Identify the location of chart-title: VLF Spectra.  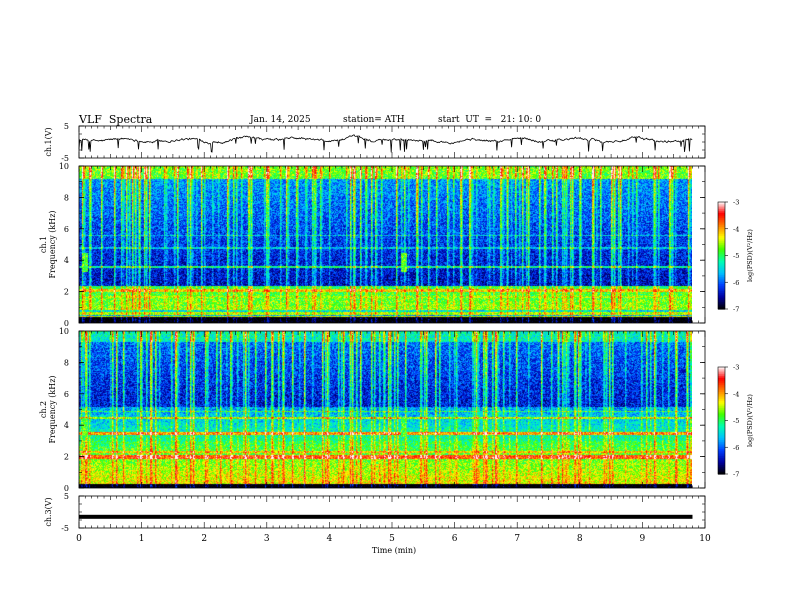
(116, 119).